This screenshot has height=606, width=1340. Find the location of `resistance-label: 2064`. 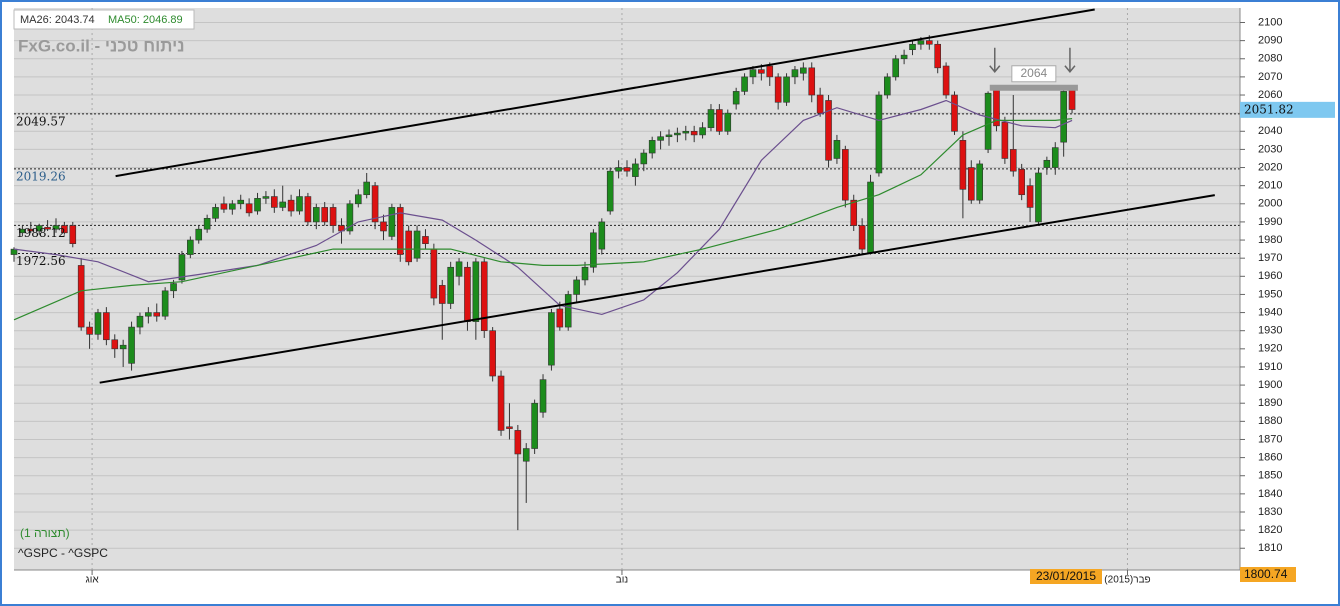

resistance-label: 2064 is located at coordinates (1033, 73).